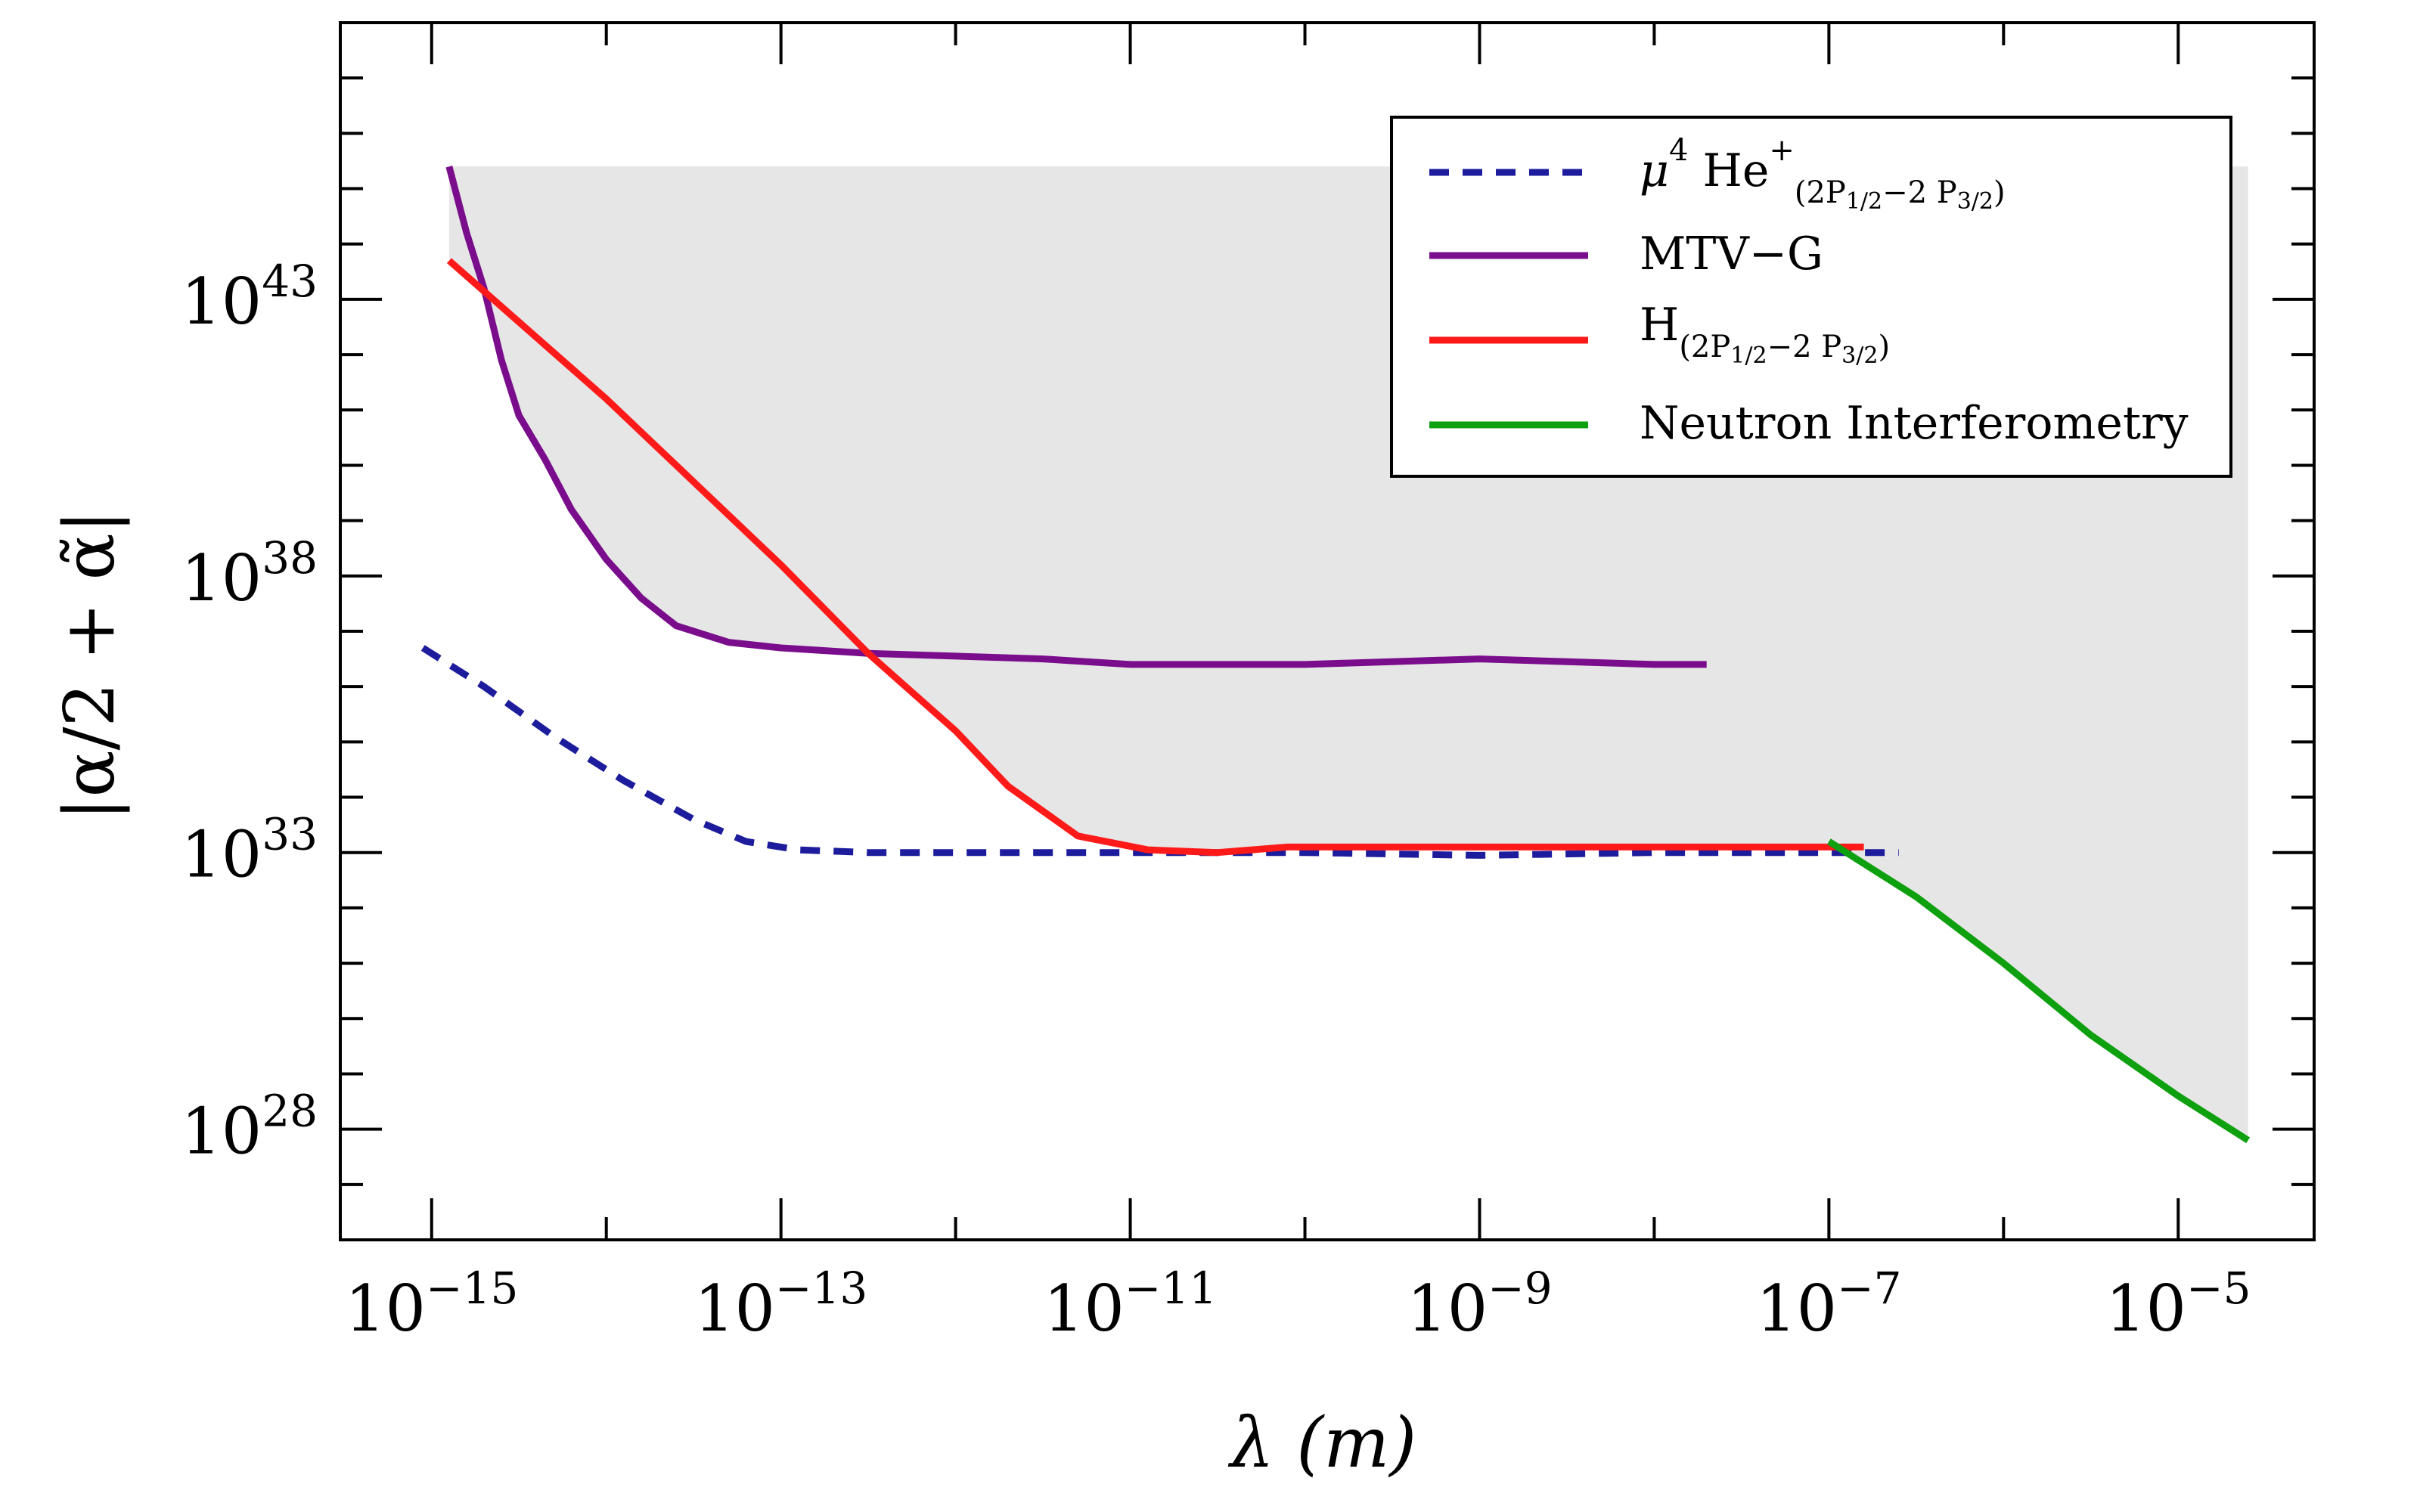 The width and height of the screenshot is (2420, 1512). Describe the element at coordinates (249, 297) in the screenshot. I see `y-tick-label: 1043` at that location.